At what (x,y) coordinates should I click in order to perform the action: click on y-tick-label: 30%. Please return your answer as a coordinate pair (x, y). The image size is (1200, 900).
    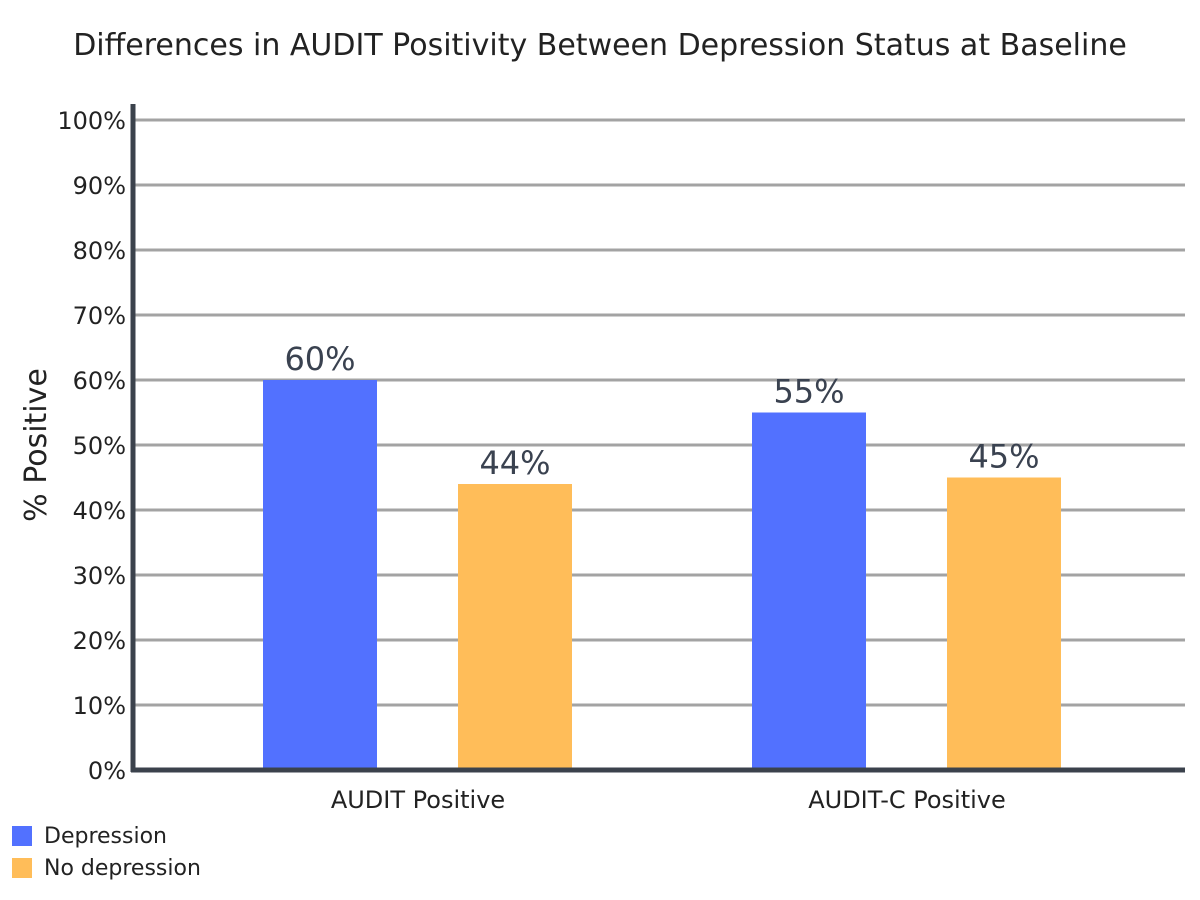
    Looking at the image, I should click on (99, 576).